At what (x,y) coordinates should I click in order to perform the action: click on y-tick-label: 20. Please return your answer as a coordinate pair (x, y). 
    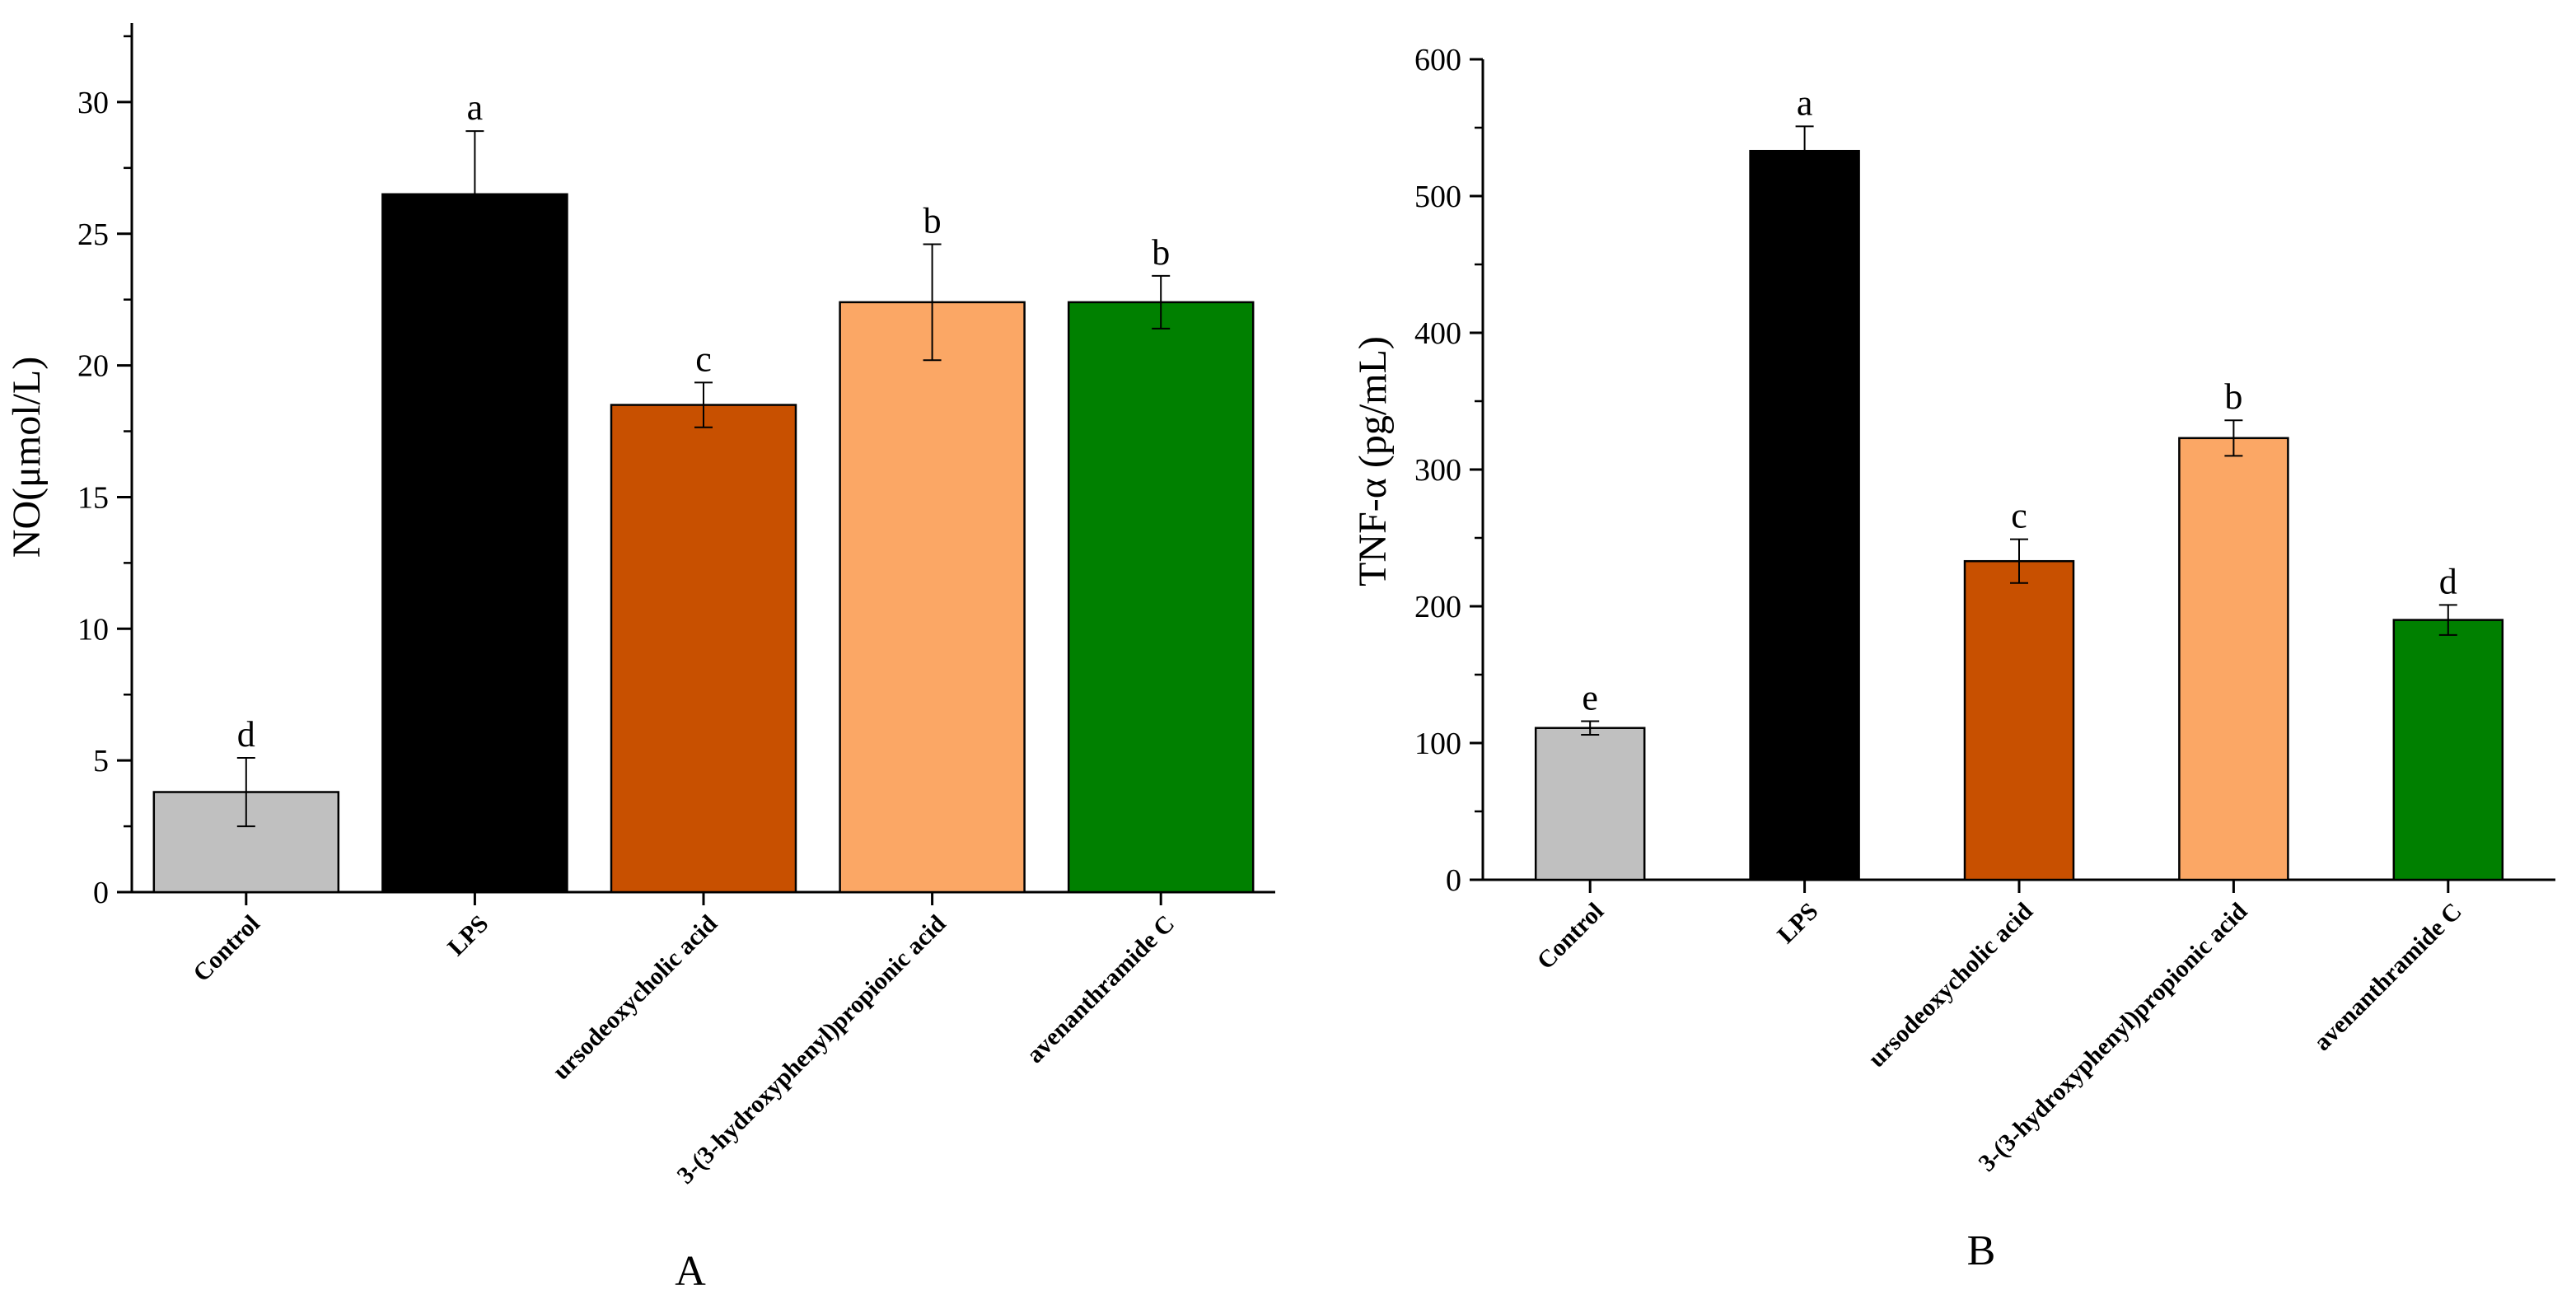
    Looking at the image, I should click on (93, 366).